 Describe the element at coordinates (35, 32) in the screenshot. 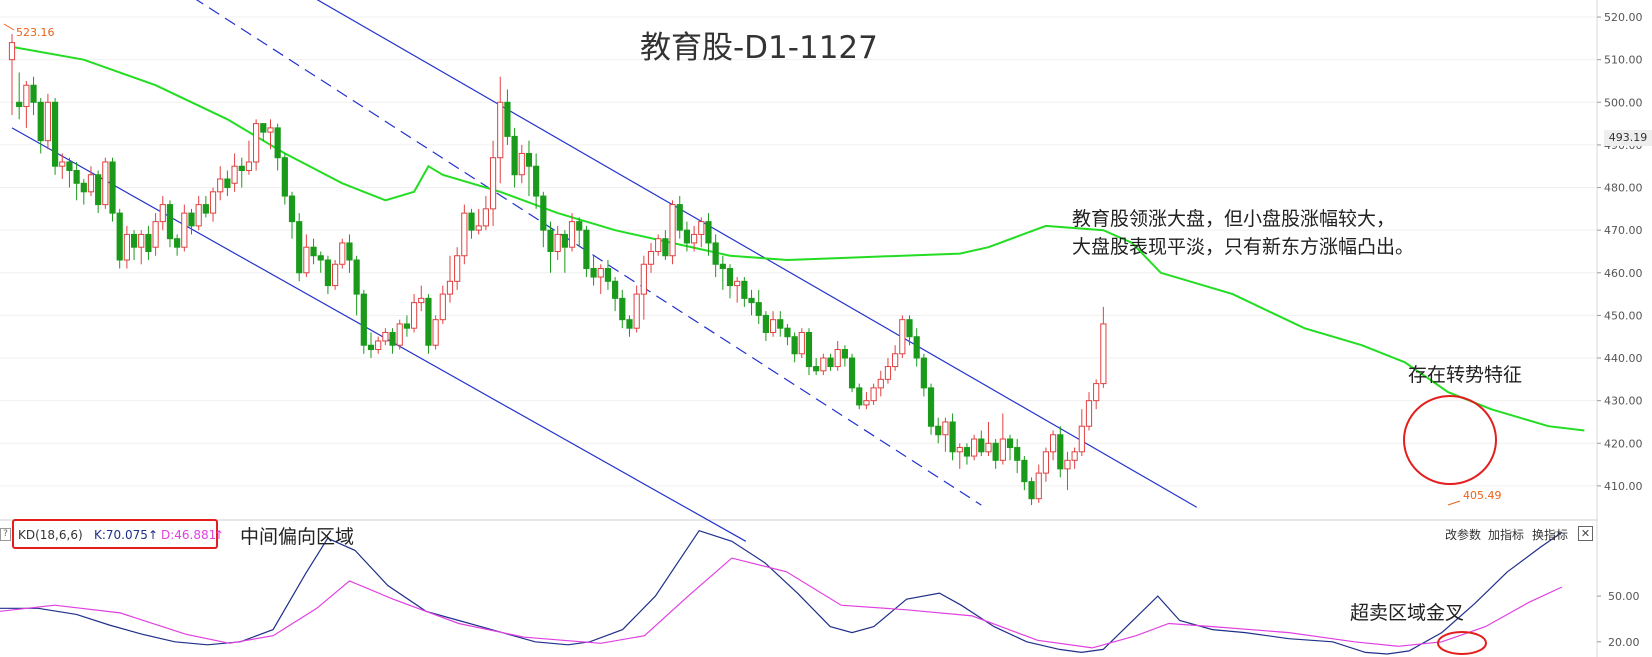

I see `high-level-label: 523.16` at that location.